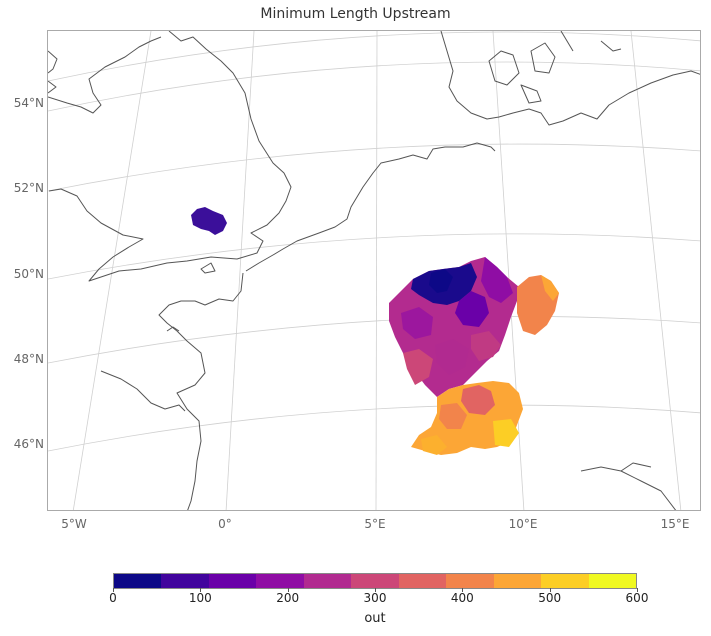 The width and height of the screenshot is (711, 636). I want to click on thames-catchment, so click(209, 221).